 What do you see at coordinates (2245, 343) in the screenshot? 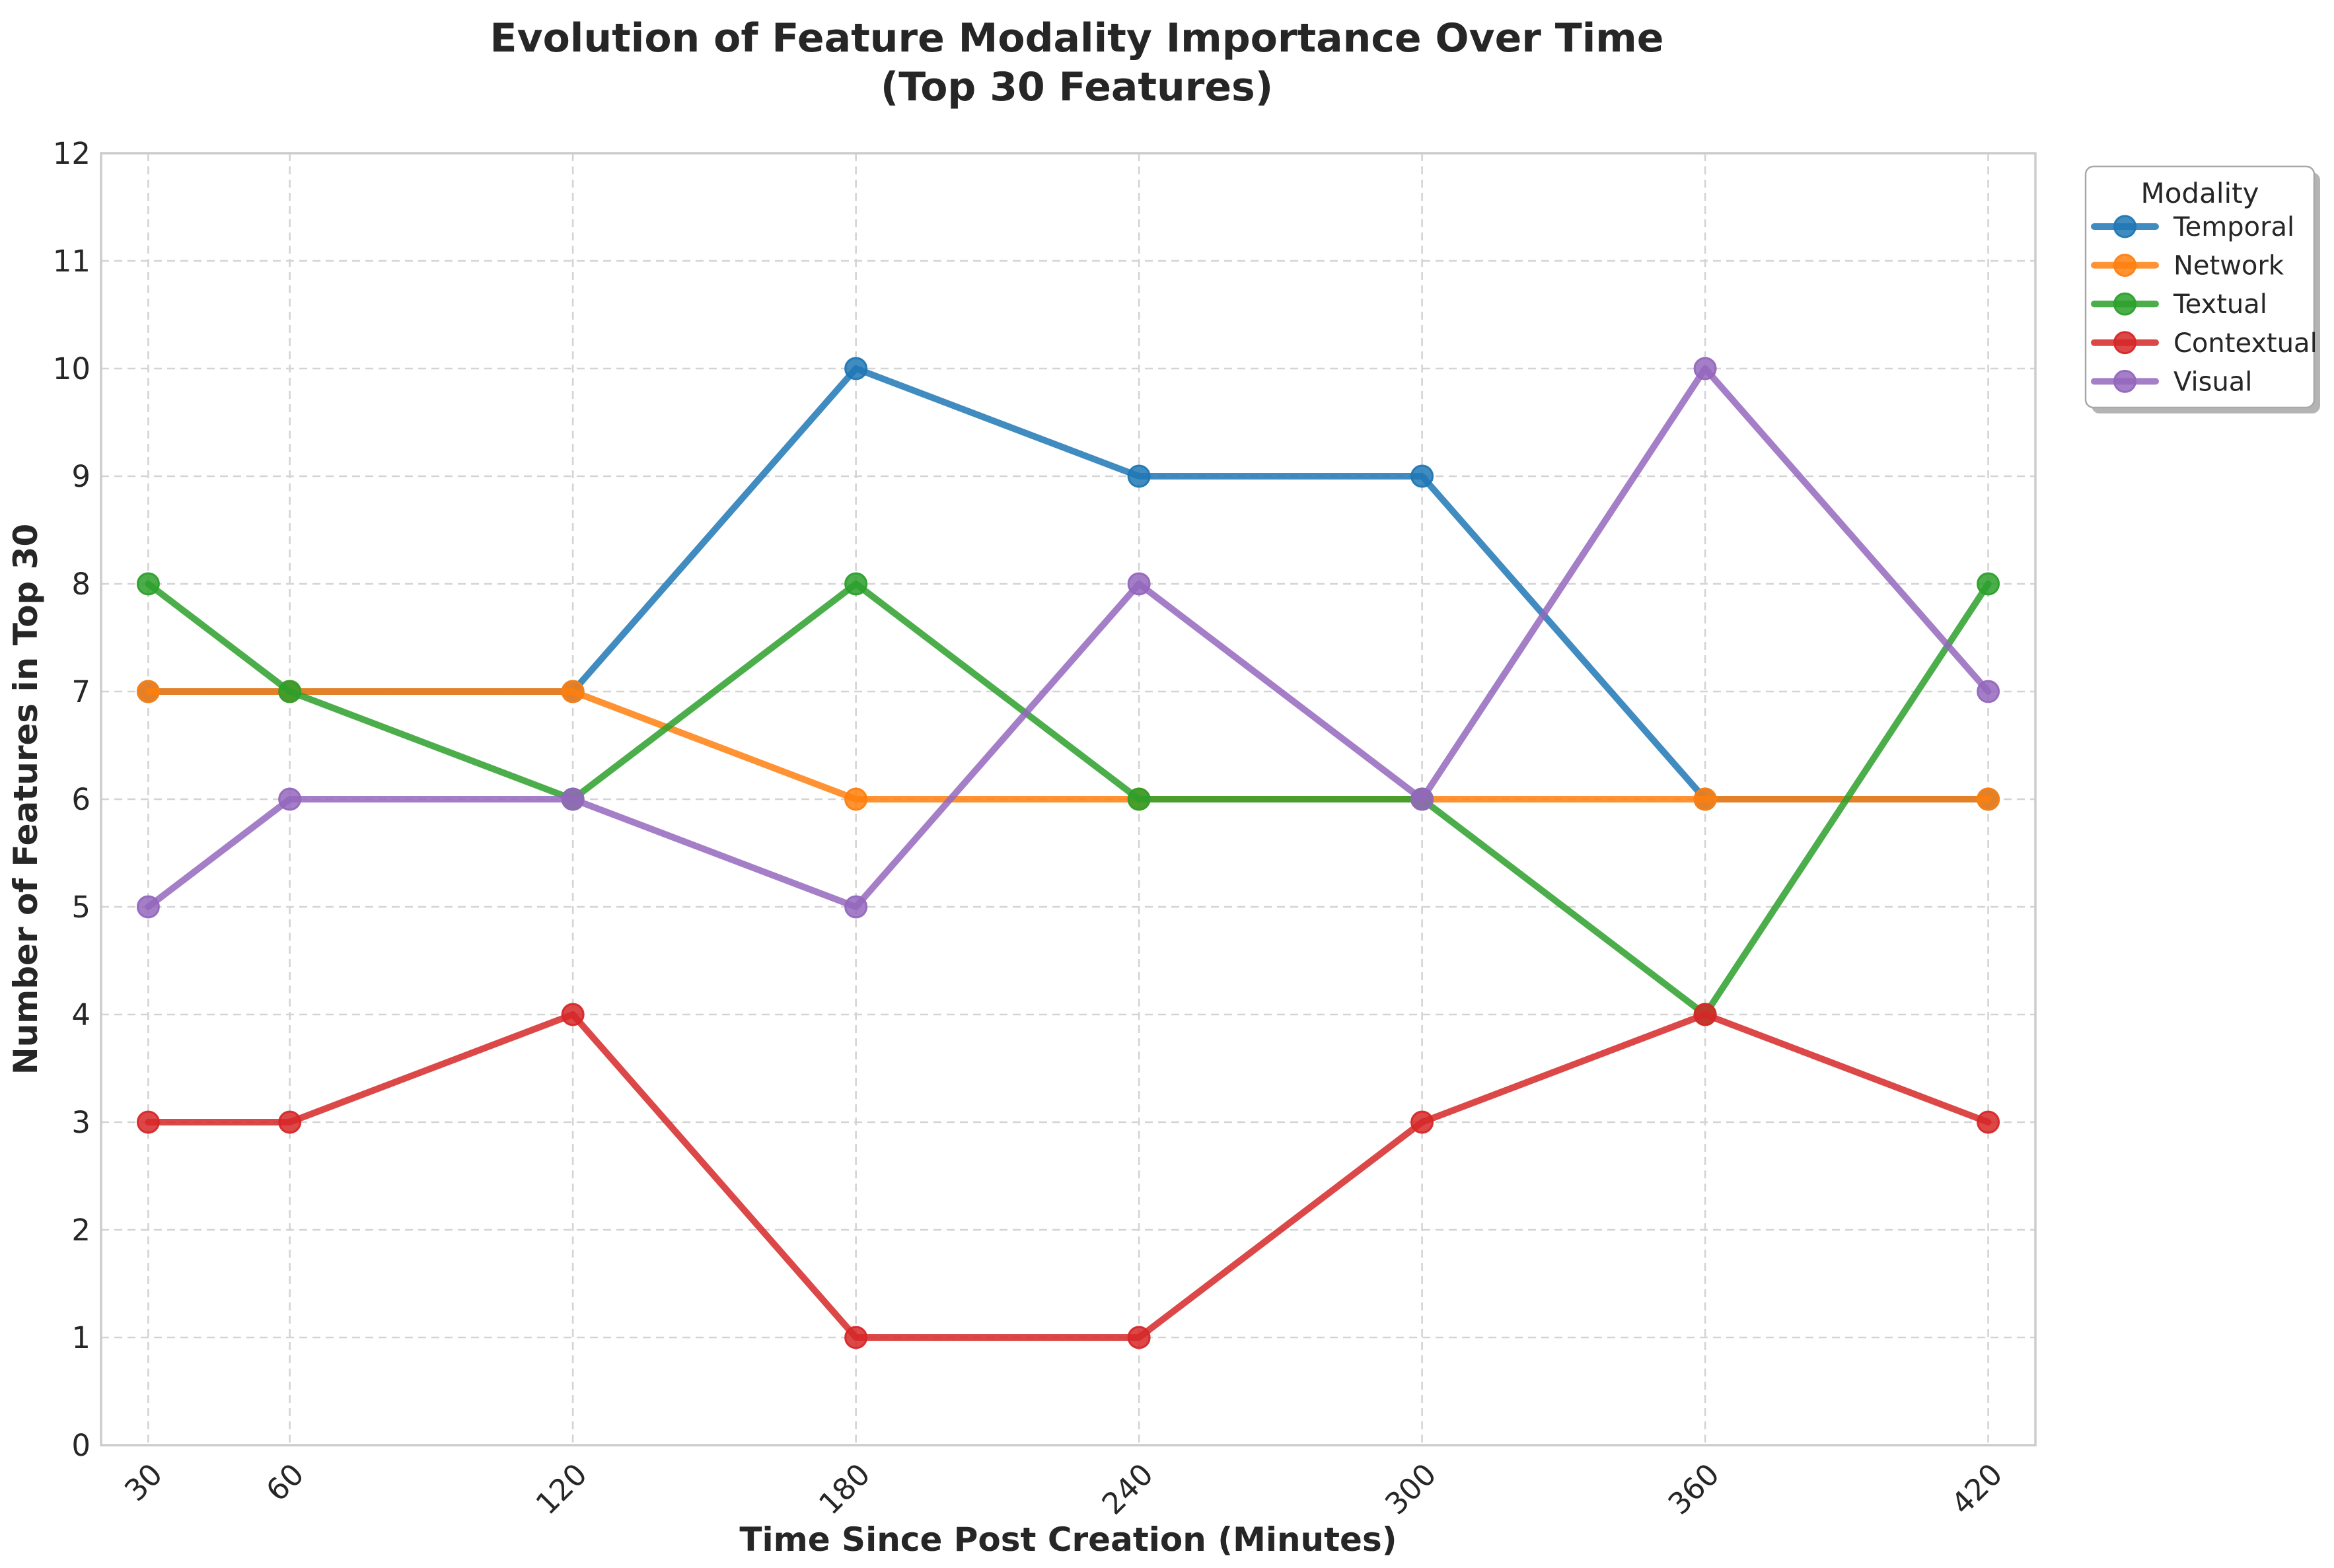
I see `legend-item-label: Contextual` at bounding box center [2245, 343].